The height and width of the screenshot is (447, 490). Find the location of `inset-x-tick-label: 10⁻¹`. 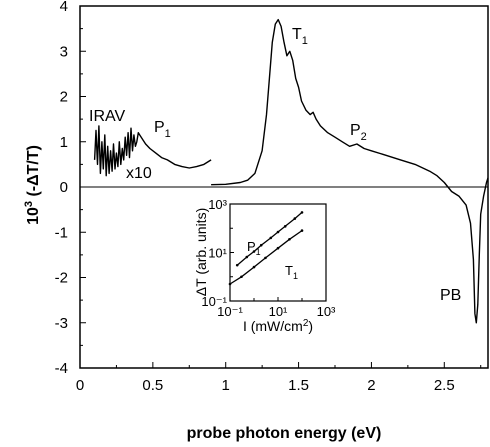

inset-x-tick-label: 10⁻¹ is located at coordinates (230, 311).